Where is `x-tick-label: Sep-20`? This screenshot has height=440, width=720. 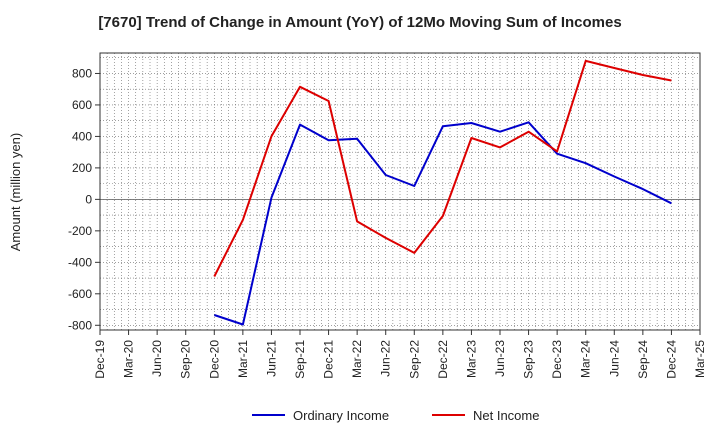 x-tick-label: Sep-20 is located at coordinates (186, 359).